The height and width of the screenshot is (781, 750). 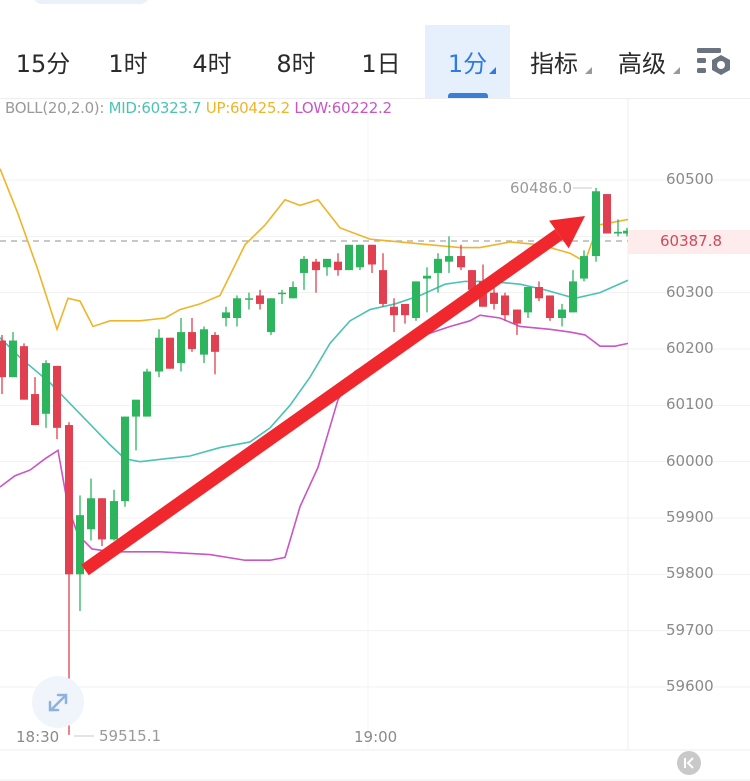 I want to click on active-tab-indicator, so click(x=467, y=95).